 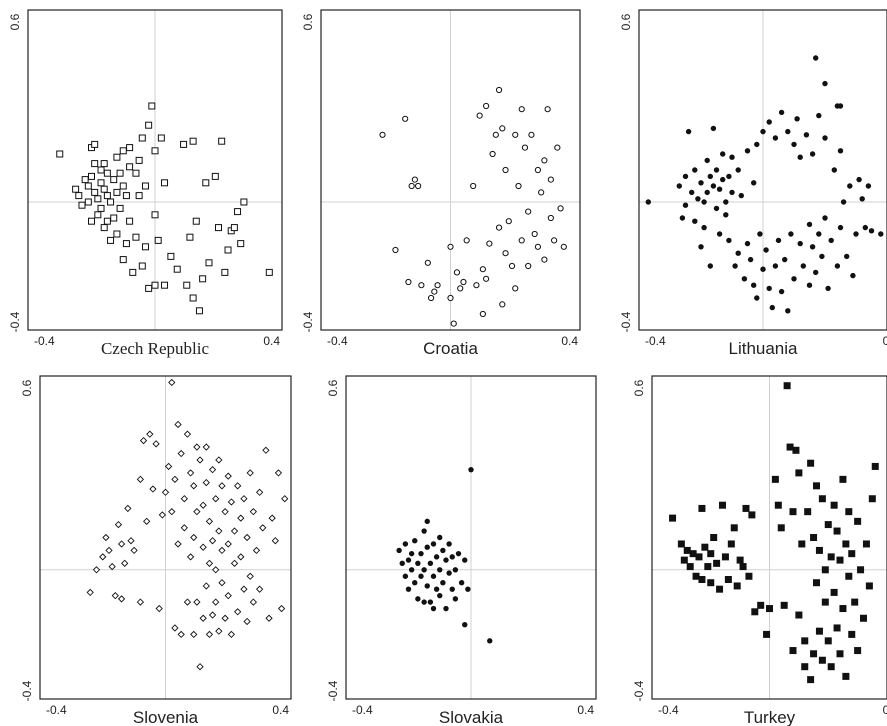 I want to click on plot-frame, so click(x=450, y=170).